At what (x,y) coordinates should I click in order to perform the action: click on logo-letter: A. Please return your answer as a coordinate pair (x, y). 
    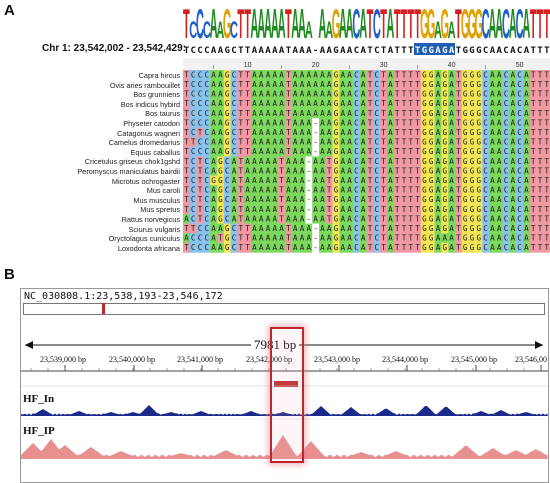
    Looking at the image, I should click on (268, 21).